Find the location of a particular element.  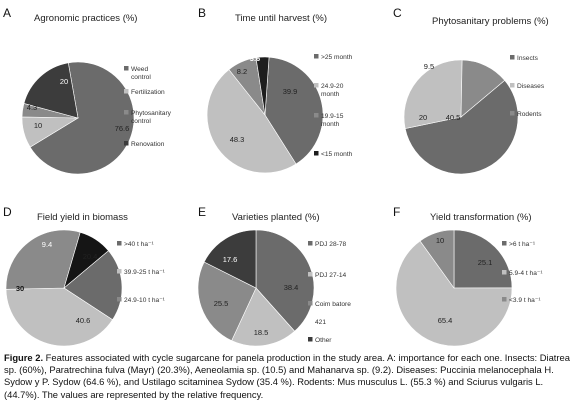

legend-label: PDJ 28-78 is located at coordinates (330, 244).